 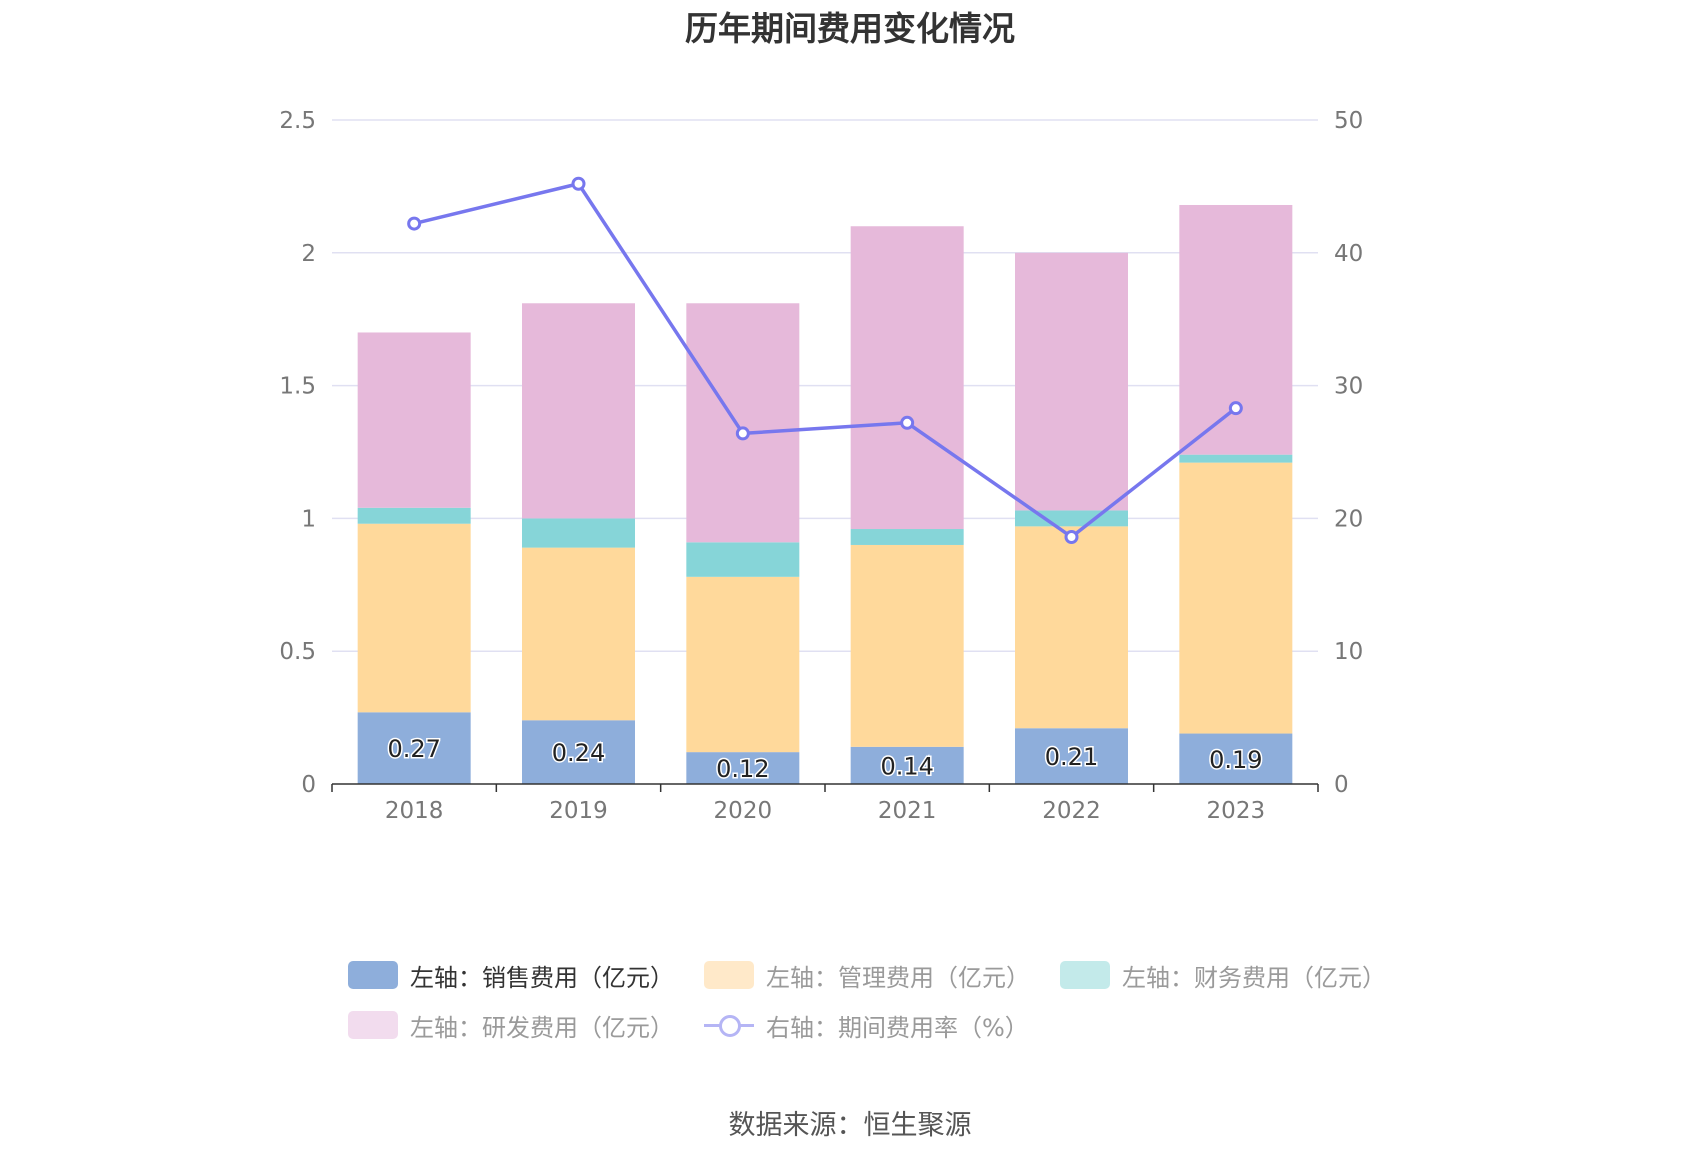 I want to click on right-y-axis: 0 10 20 30 40 50, so click(x=1348, y=453).